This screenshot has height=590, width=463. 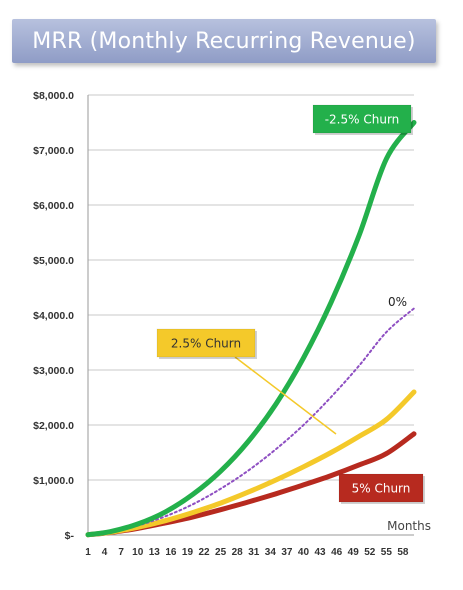 What do you see at coordinates (287, 552) in the screenshot?
I see `x-tick-label: 37` at bounding box center [287, 552].